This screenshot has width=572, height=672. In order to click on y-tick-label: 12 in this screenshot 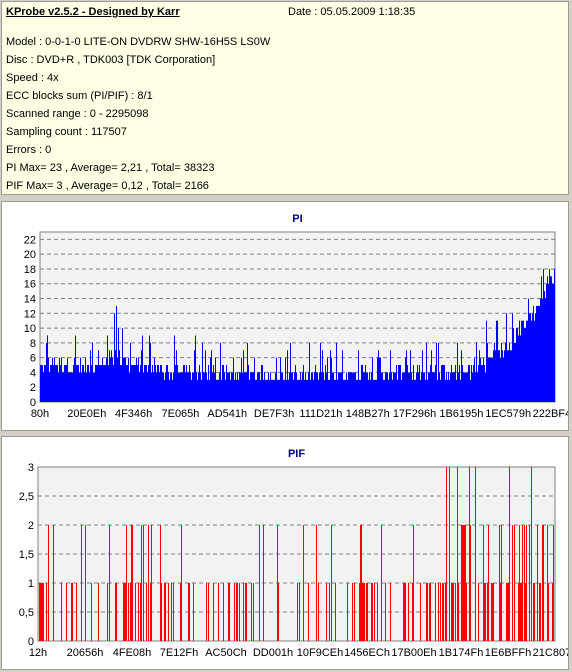, I will do `click(30, 314)`.